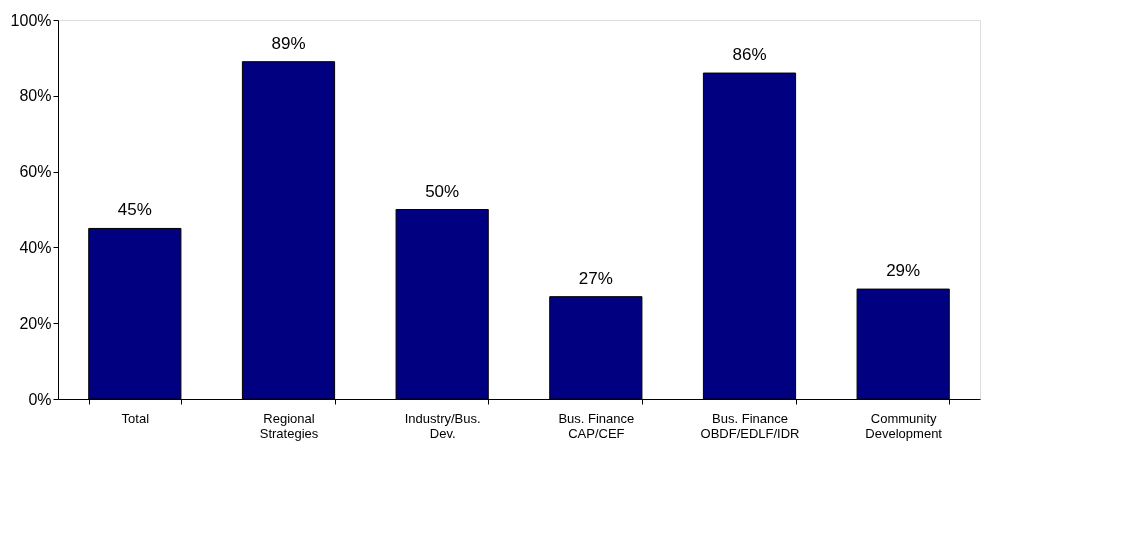 The image size is (1133, 542). I want to click on y-tick-label: 80%, so click(35, 96).